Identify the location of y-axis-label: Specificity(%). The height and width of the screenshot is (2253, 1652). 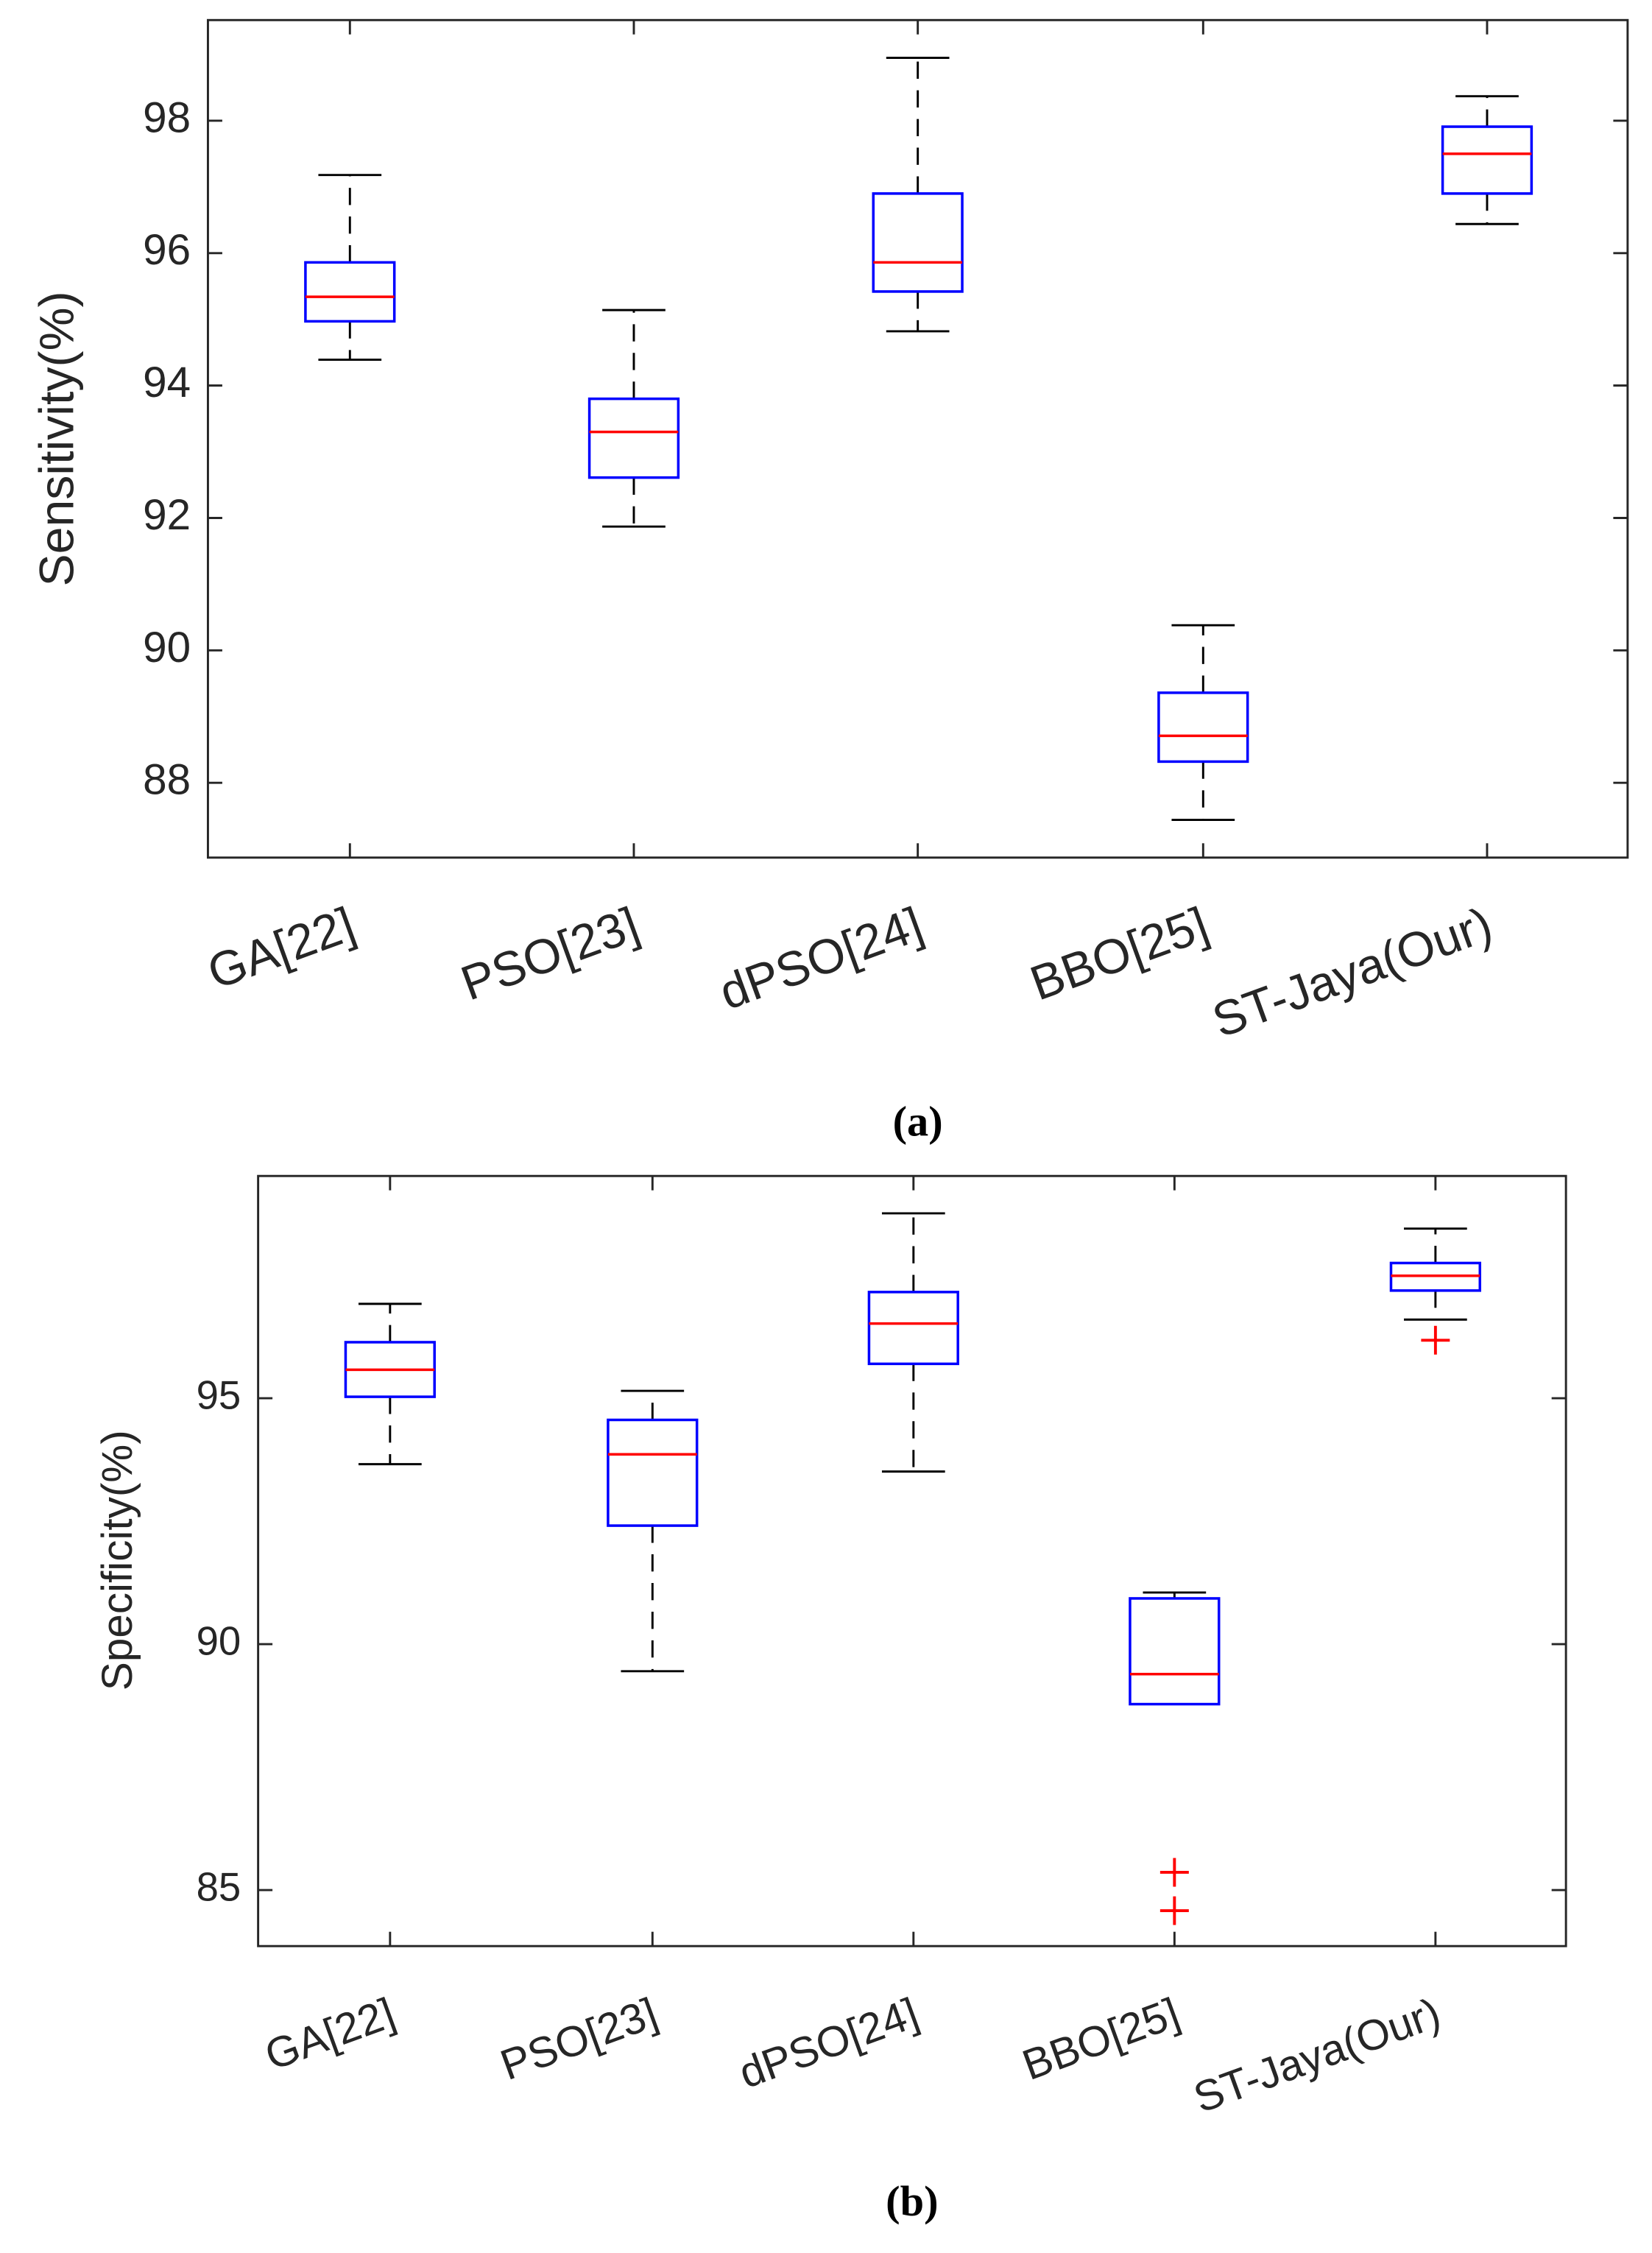
(117, 1560).